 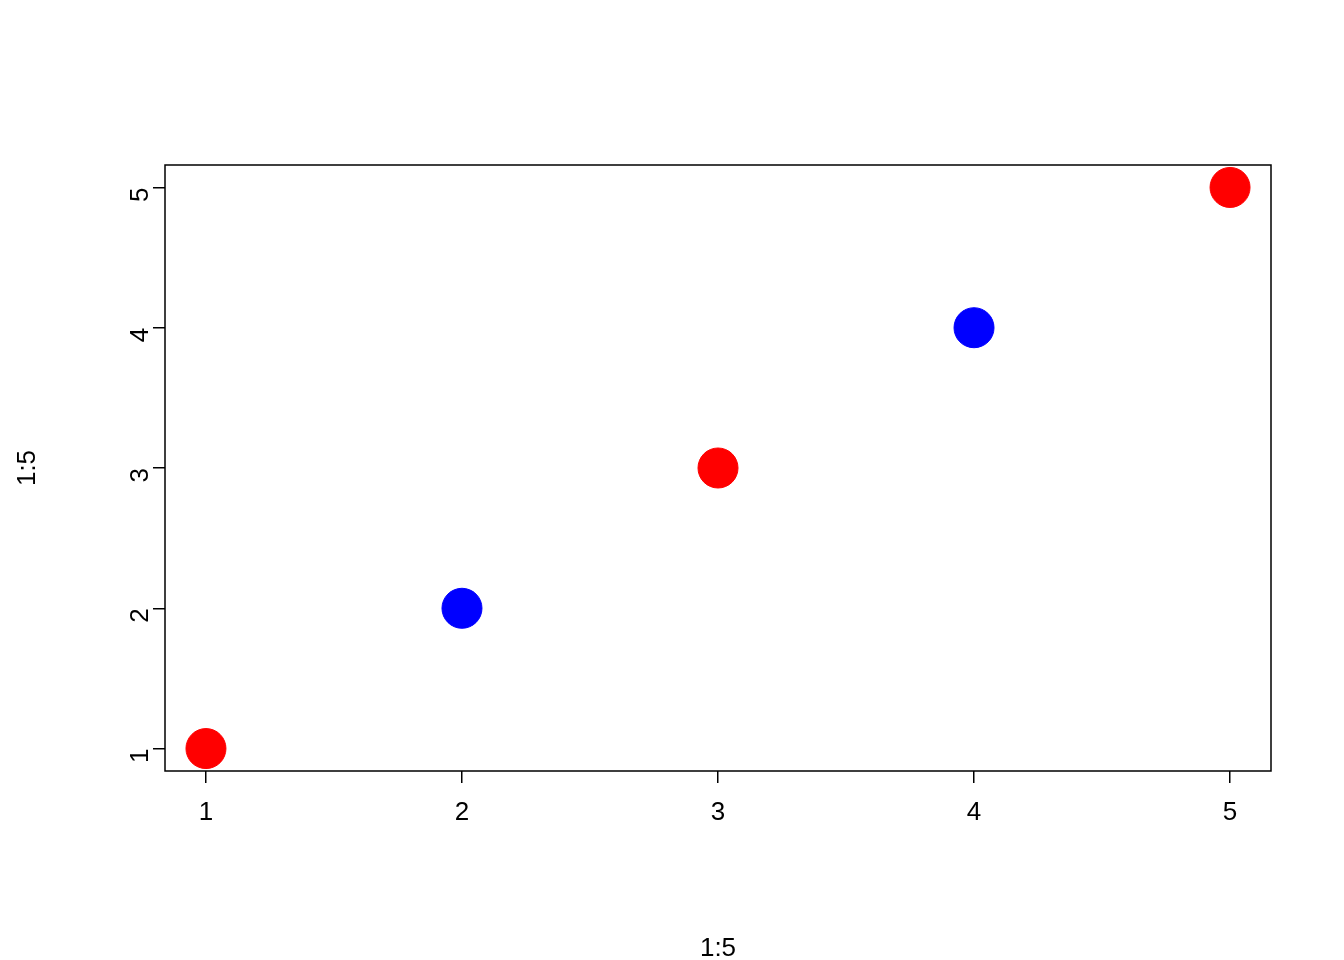 What do you see at coordinates (206, 810) in the screenshot?
I see `x-tick-label: 1` at bounding box center [206, 810].